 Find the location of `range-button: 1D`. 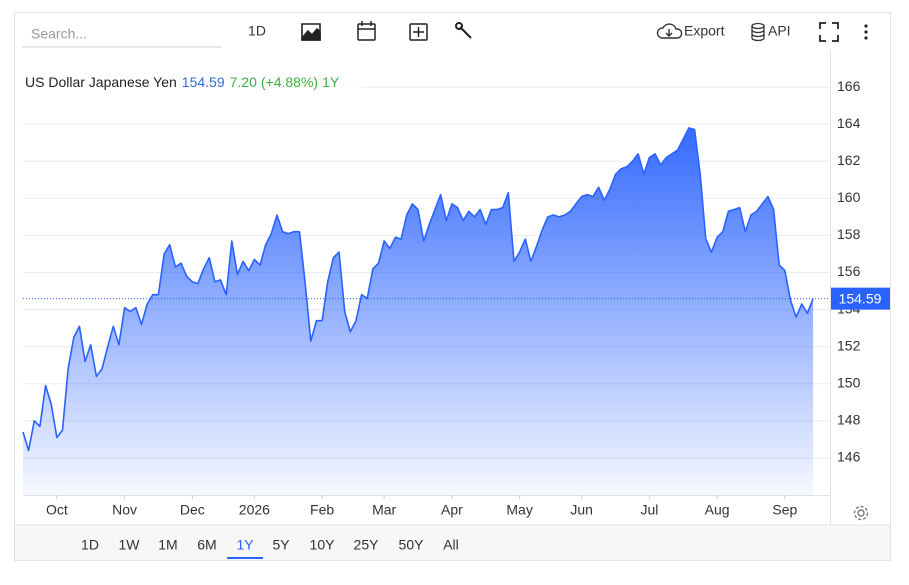

range-button: 1D is located at coordinates (90, 545).